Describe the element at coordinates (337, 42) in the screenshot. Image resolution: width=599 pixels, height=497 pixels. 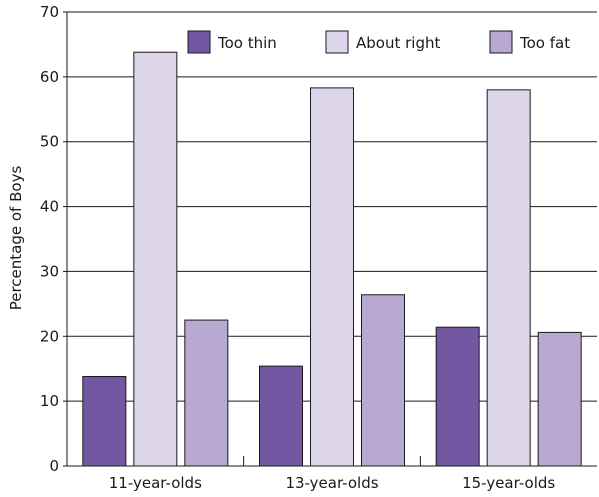
I see `legend-swatch-about-right` at that location.